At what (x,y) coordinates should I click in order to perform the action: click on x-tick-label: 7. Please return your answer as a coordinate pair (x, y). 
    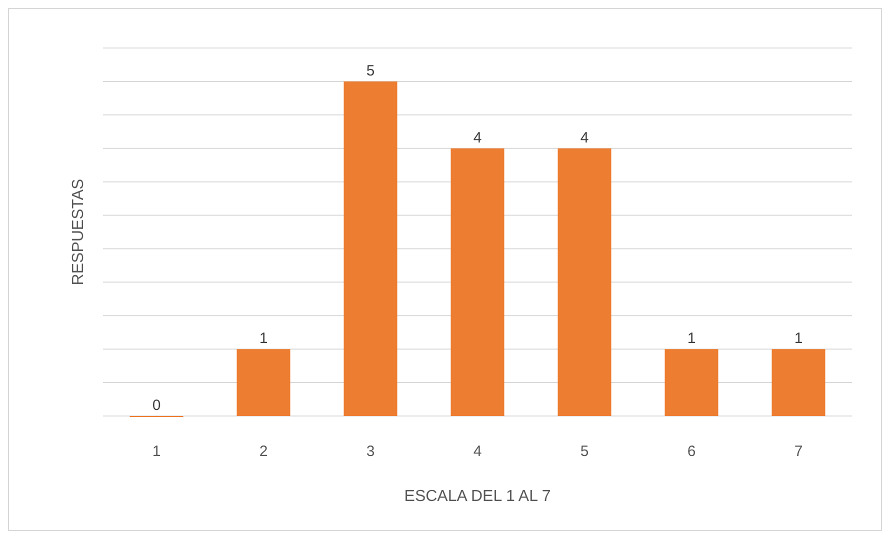
    Looking at the image, I should click on (798, 451).